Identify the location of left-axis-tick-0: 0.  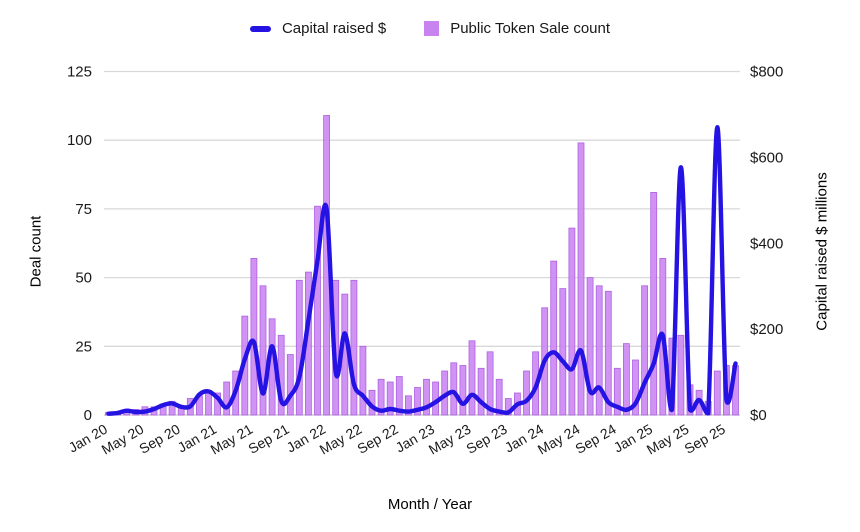
(88, 415).